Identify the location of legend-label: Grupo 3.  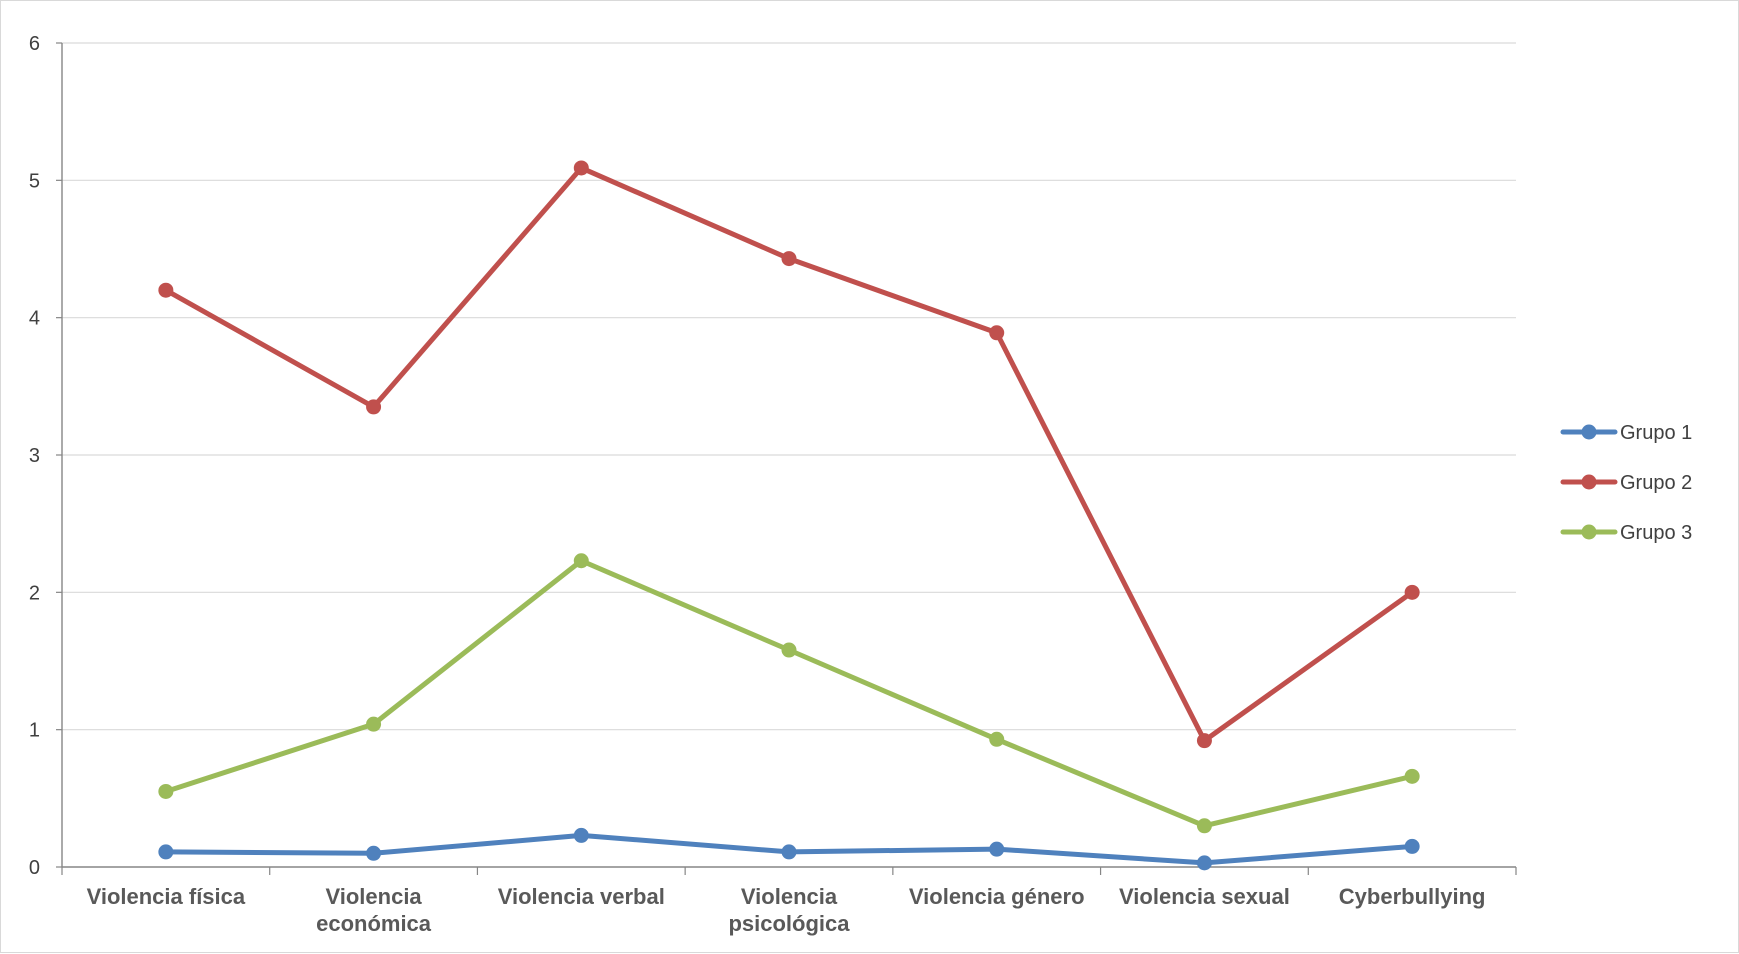
(1656, 533).